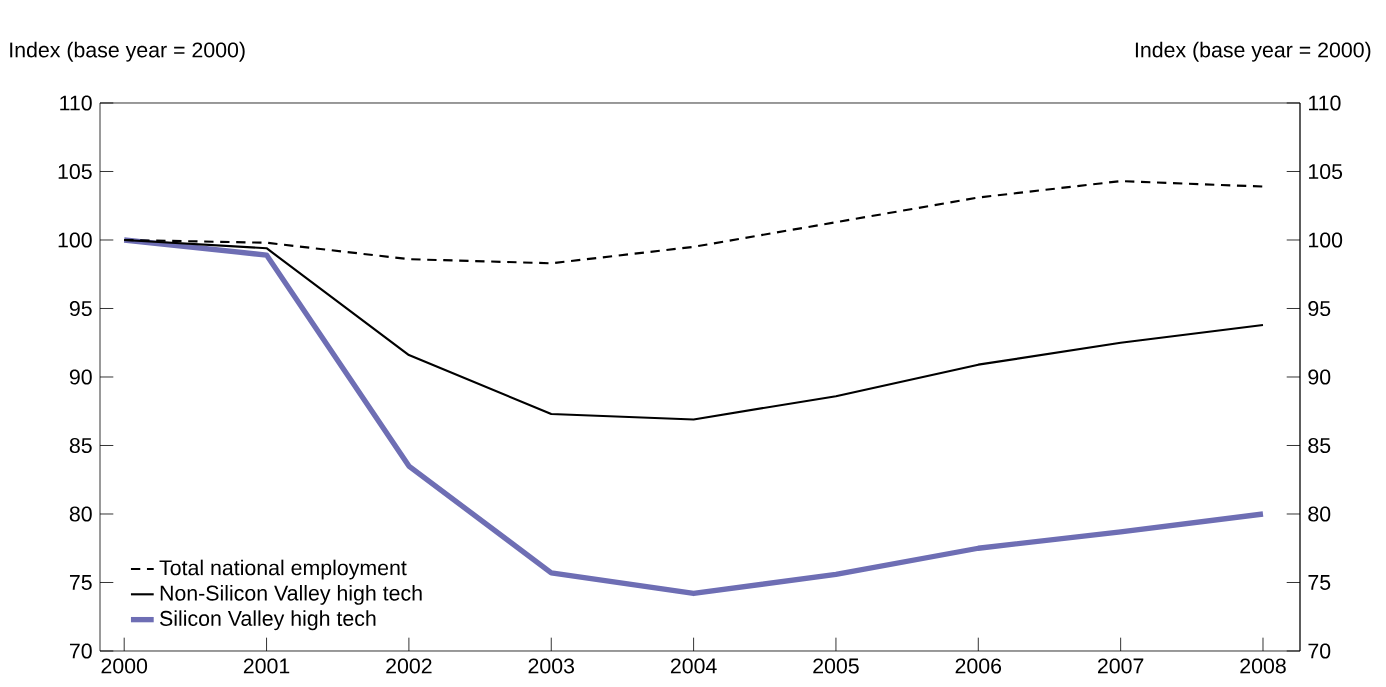  I want to click on y2-tick-label: 80, so click(1319, 514).